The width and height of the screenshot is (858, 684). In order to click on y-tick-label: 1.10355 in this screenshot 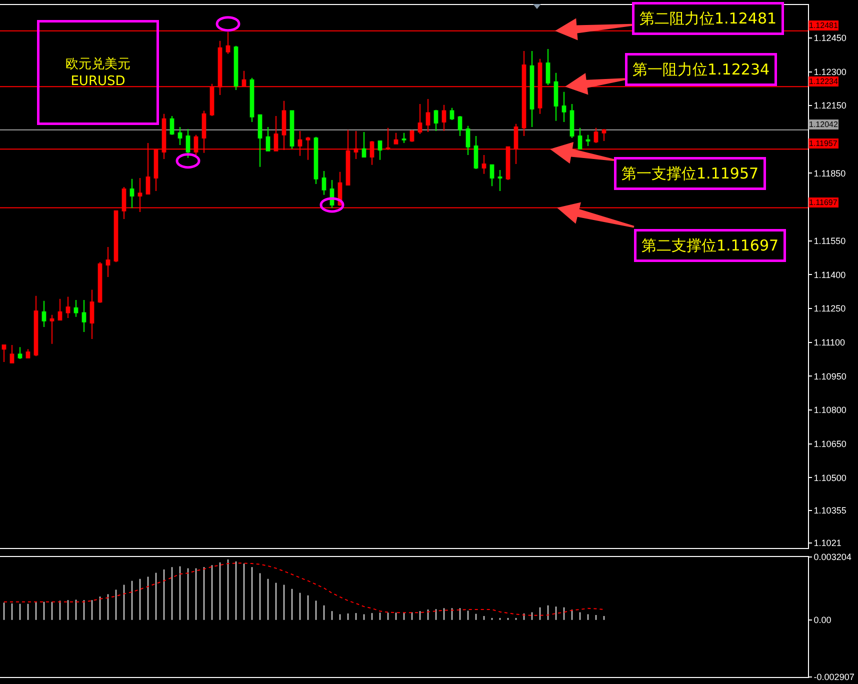, I will do `click(830, 510)`.